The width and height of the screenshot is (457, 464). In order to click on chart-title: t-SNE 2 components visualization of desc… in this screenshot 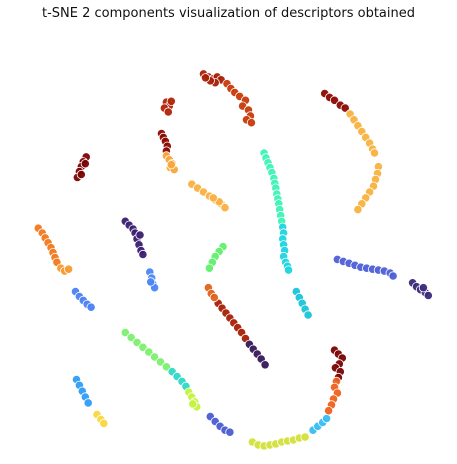, I will do `click(228, 13)`.